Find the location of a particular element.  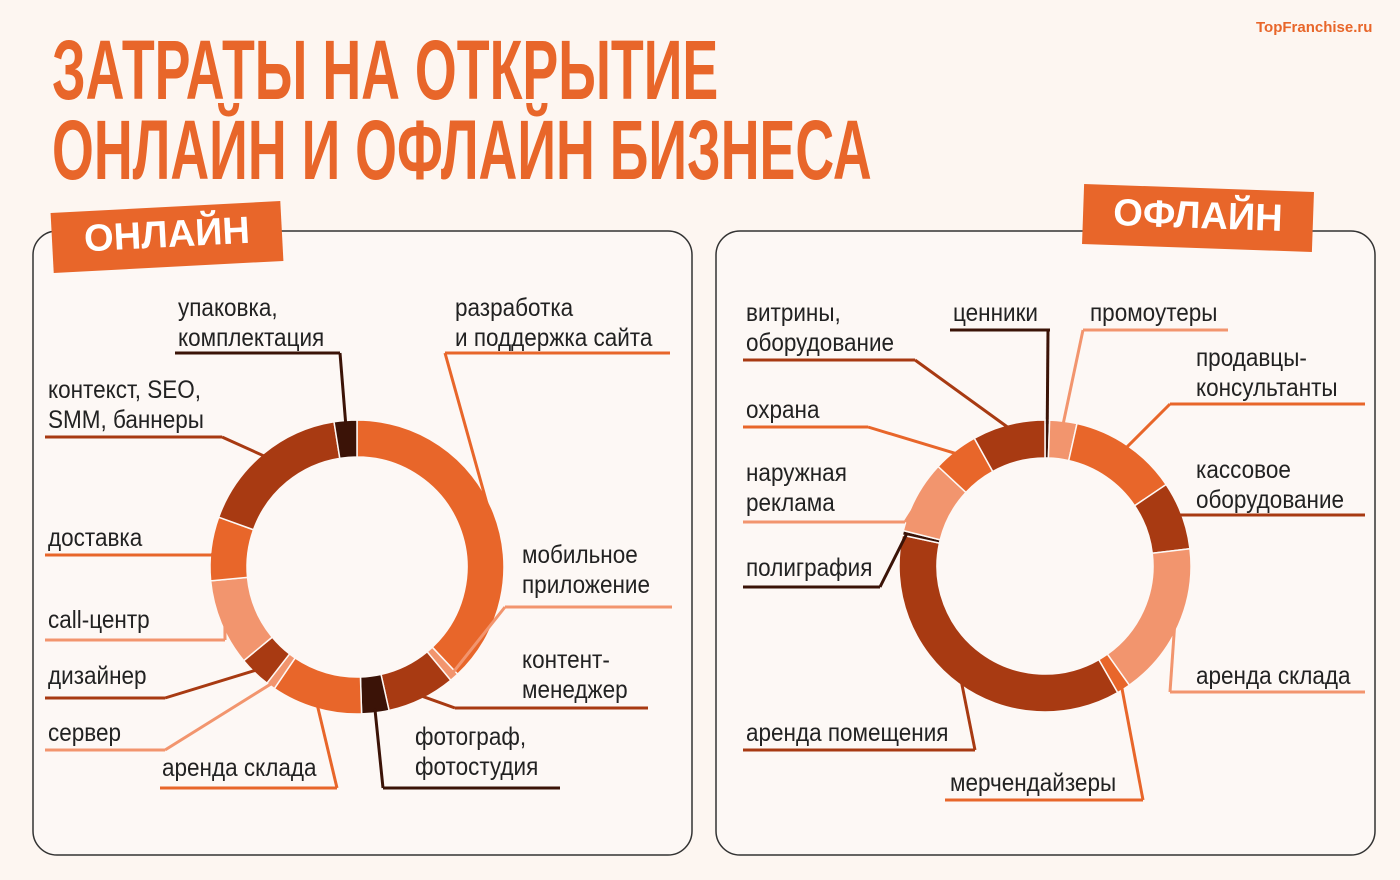

segment-label: аренда помещения is located at coordinates (847, 733).